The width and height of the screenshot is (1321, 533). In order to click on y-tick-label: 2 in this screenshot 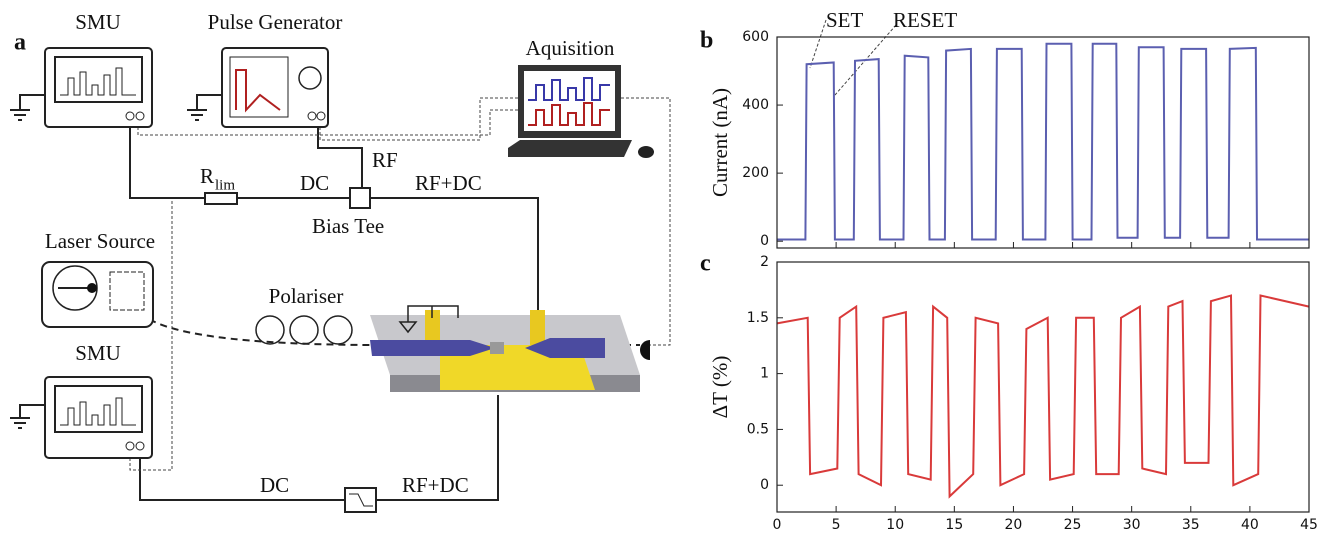, I will do `click(764, 262)`.